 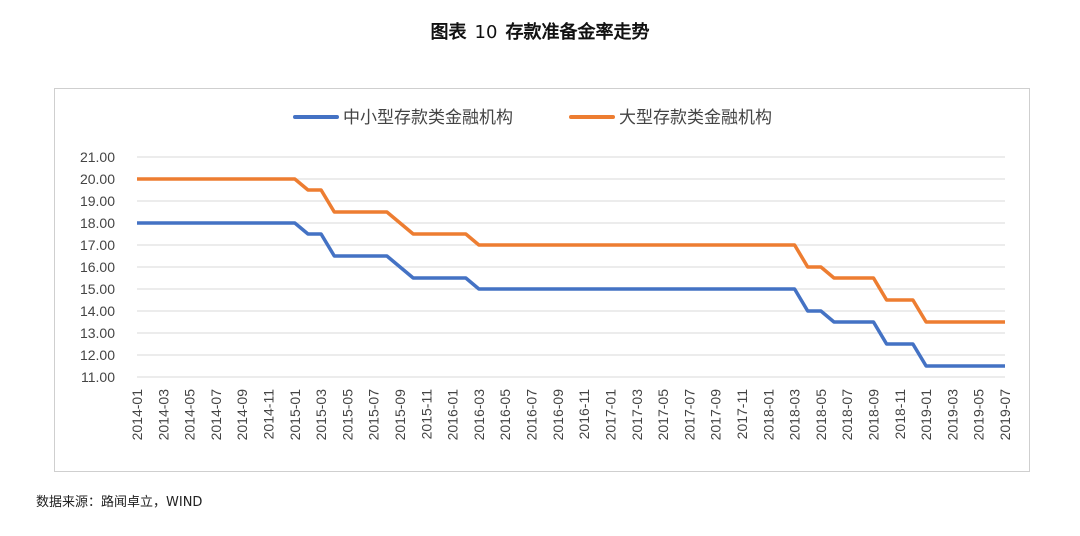 I want to click on x-tick-label: 2018-09, so click(x=873, y=415).